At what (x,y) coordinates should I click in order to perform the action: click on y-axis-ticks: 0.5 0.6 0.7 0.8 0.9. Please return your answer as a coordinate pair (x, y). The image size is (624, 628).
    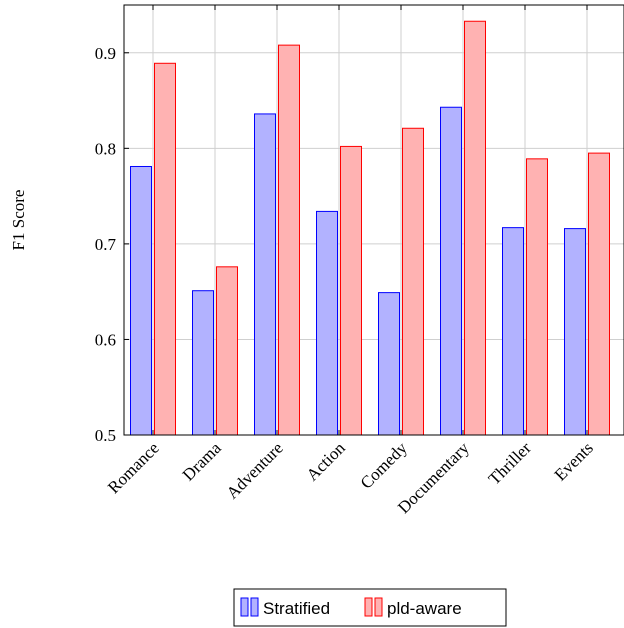
    Looking at the image, I should click on (112, 244).